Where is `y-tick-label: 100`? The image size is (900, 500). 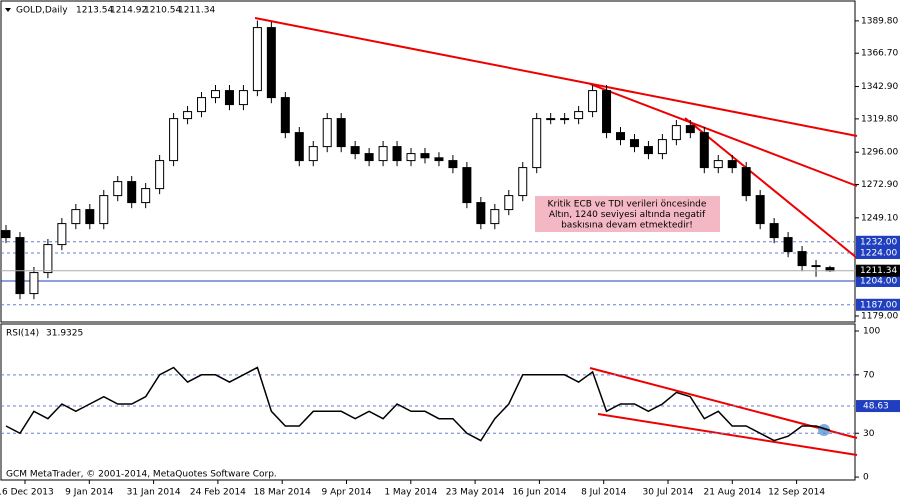
y-tick-label: 100 is located at coordinates (871, 332).